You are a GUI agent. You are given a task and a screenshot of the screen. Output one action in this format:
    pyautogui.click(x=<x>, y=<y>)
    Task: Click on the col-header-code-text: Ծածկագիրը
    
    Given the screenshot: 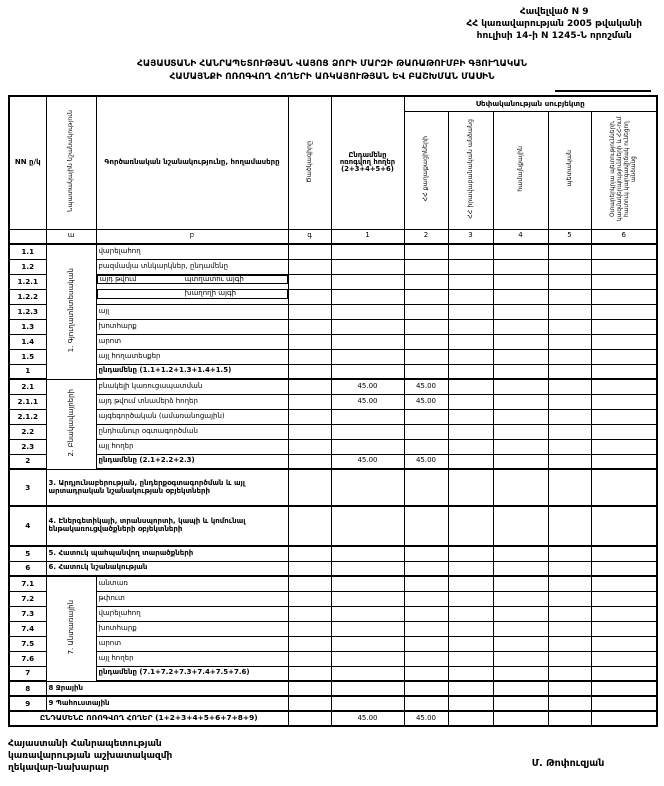 What is the action you would take?
    pyautogui.click(x=309, y=161)
    